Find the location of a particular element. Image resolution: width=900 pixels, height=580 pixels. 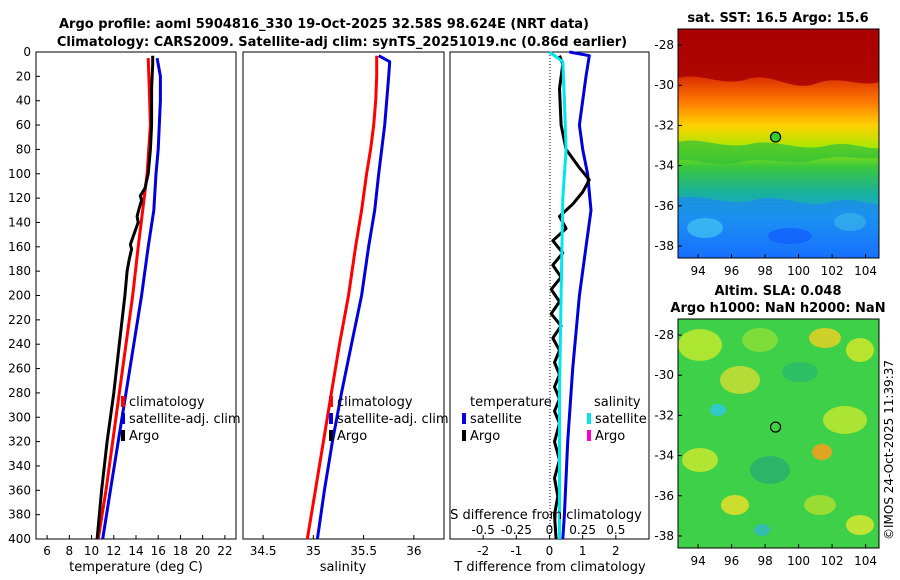

t-difference-xlabel: T difference from climatology is located at coordinates (549, 567).